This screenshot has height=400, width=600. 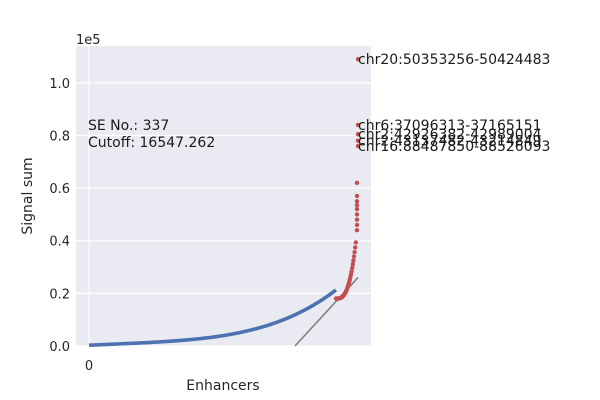 I want to click on y-tick-label: 0.8, so click(x=59, y=136).